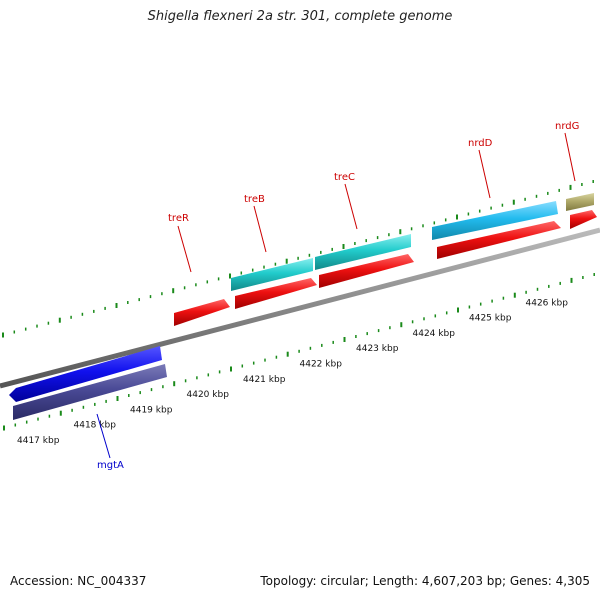 The width and height of the screenshot is (600, 600). What do you see at coordinates (78, 581) in the screenshot?
I see `accession-text: Accession: NC_004337` at bounding box center [78, 581].